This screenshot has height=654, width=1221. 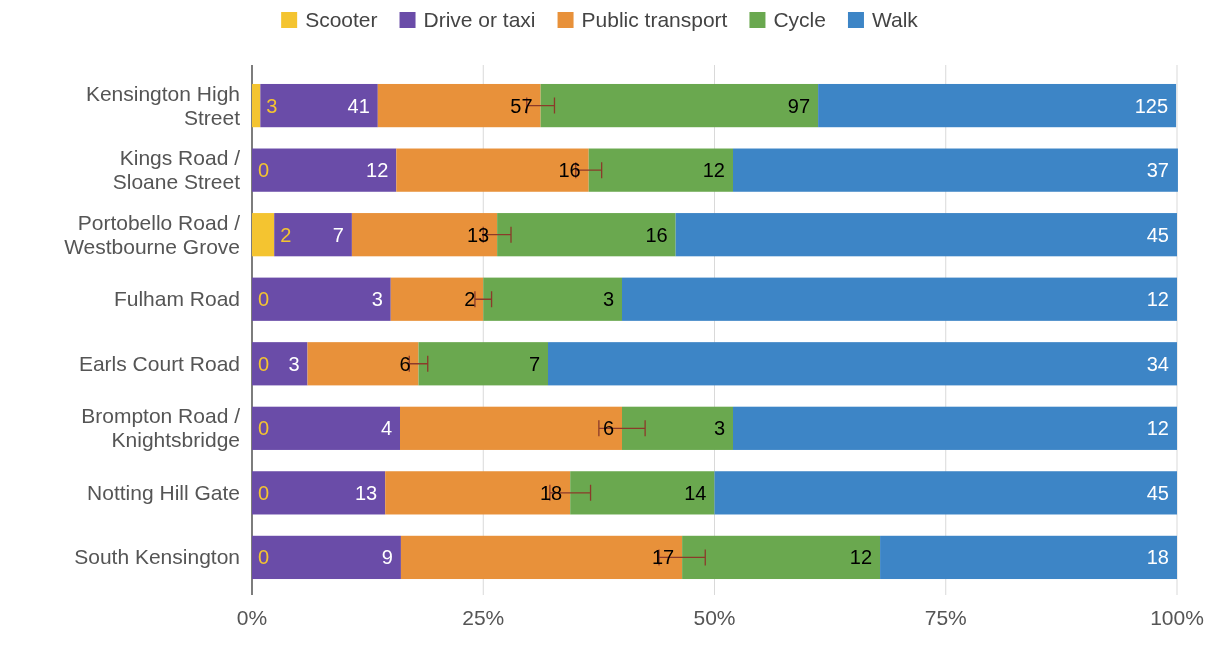 What do you see at coordinates (663, 557) in the screenshot?
I see `annotation: 17` at bounding box center [663, 557].